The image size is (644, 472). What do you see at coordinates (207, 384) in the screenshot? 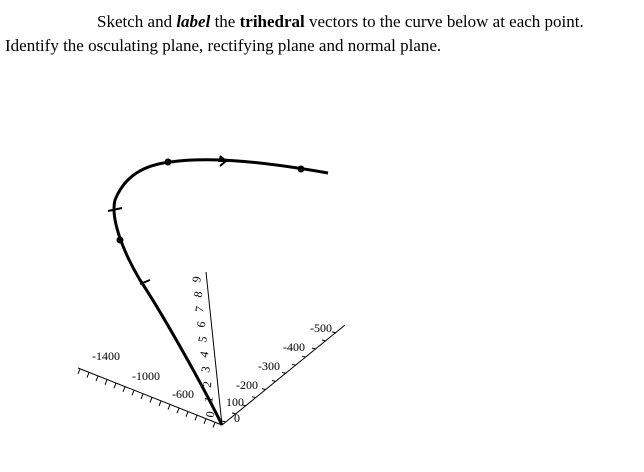
I see `axis-label: 2` at bounding box center [207, 384].